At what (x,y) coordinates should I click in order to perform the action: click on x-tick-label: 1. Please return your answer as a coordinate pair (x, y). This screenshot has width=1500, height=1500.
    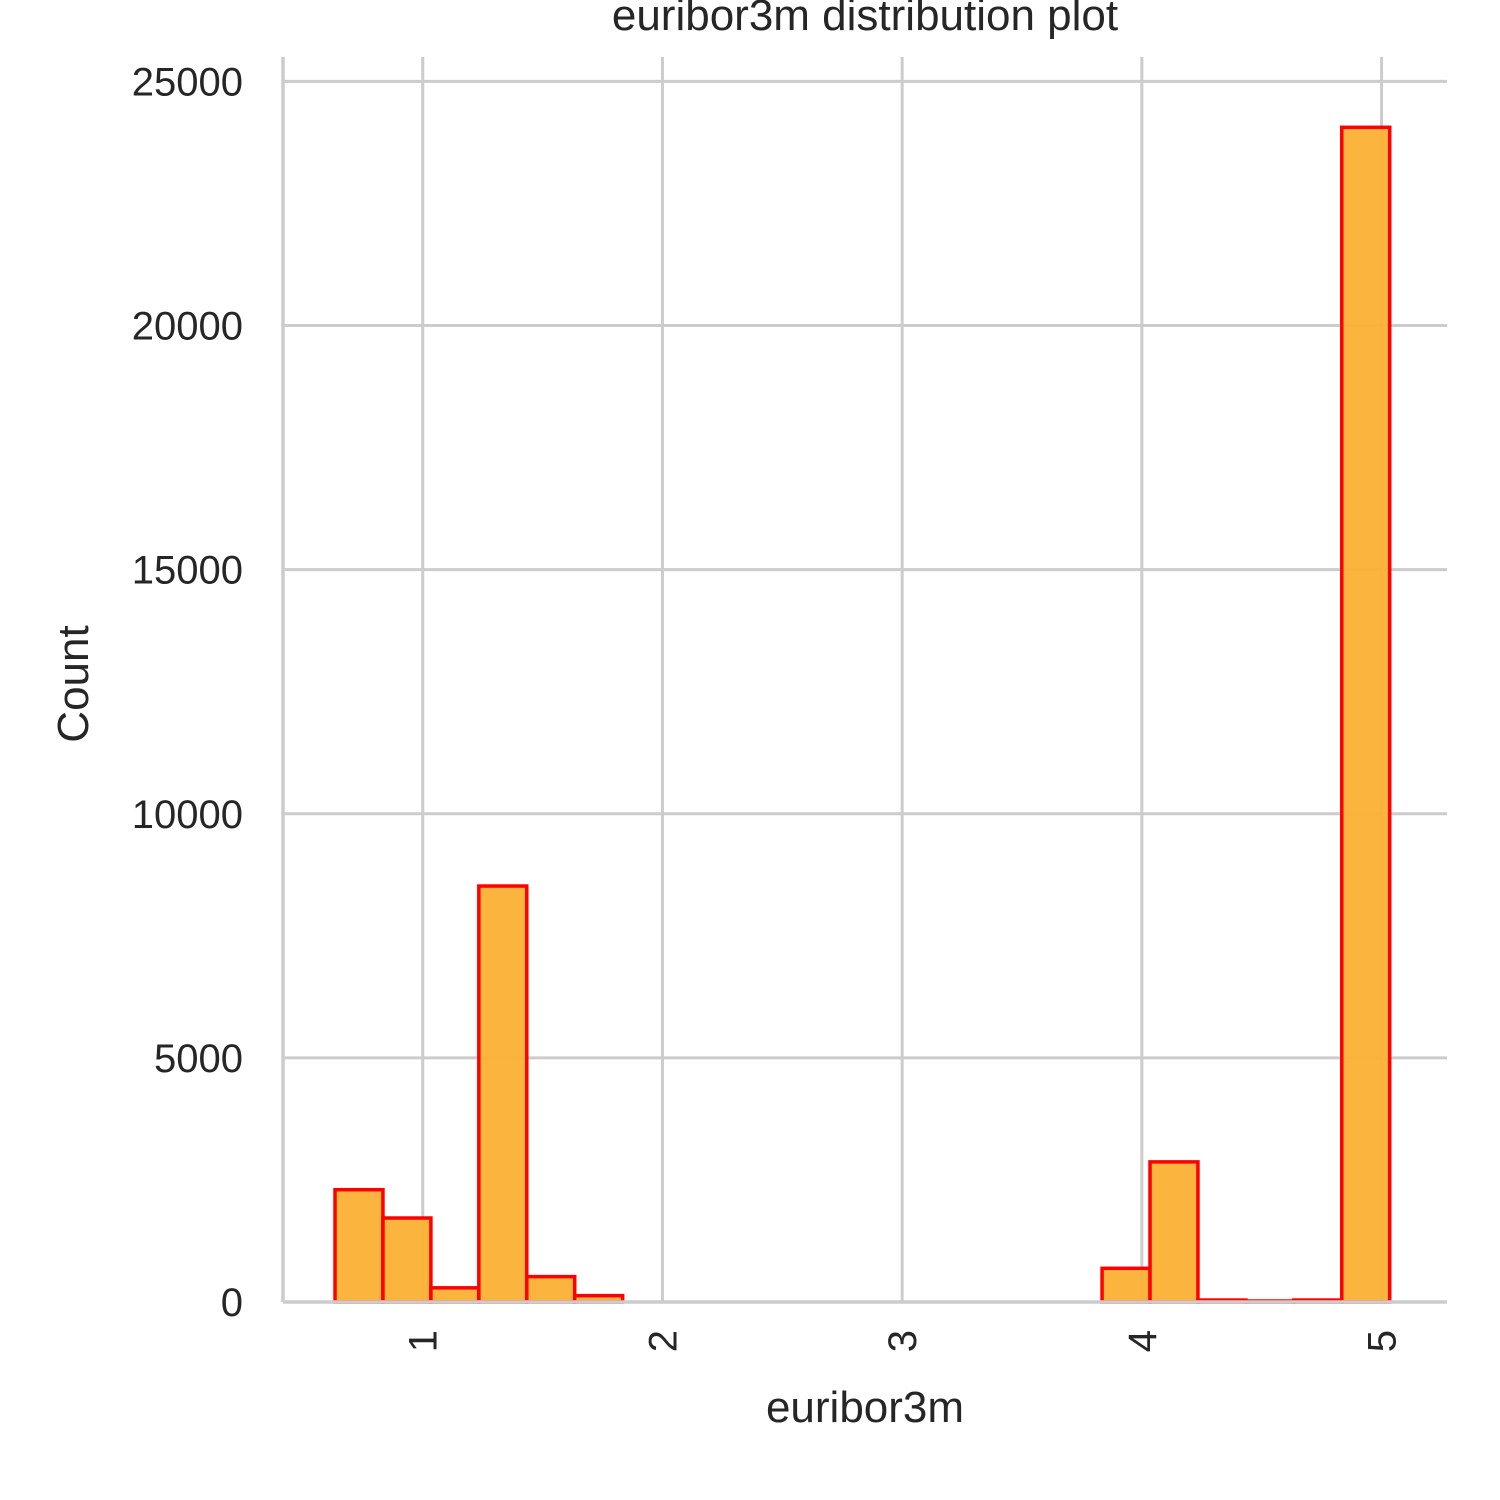
    Looking at the image, I should click on (424, 1341).